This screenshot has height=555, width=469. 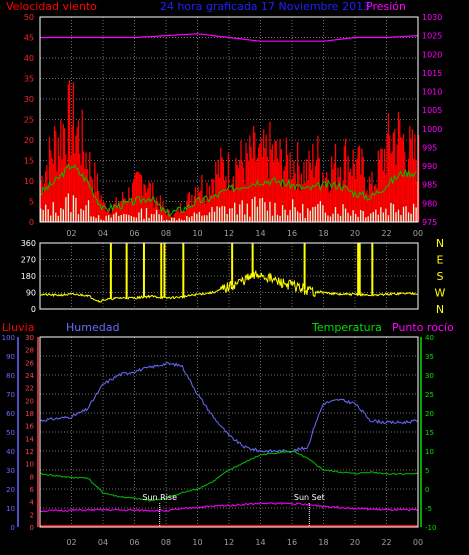 I want to click on climate-x-tick-label: 10, so click(x=197, y=542).